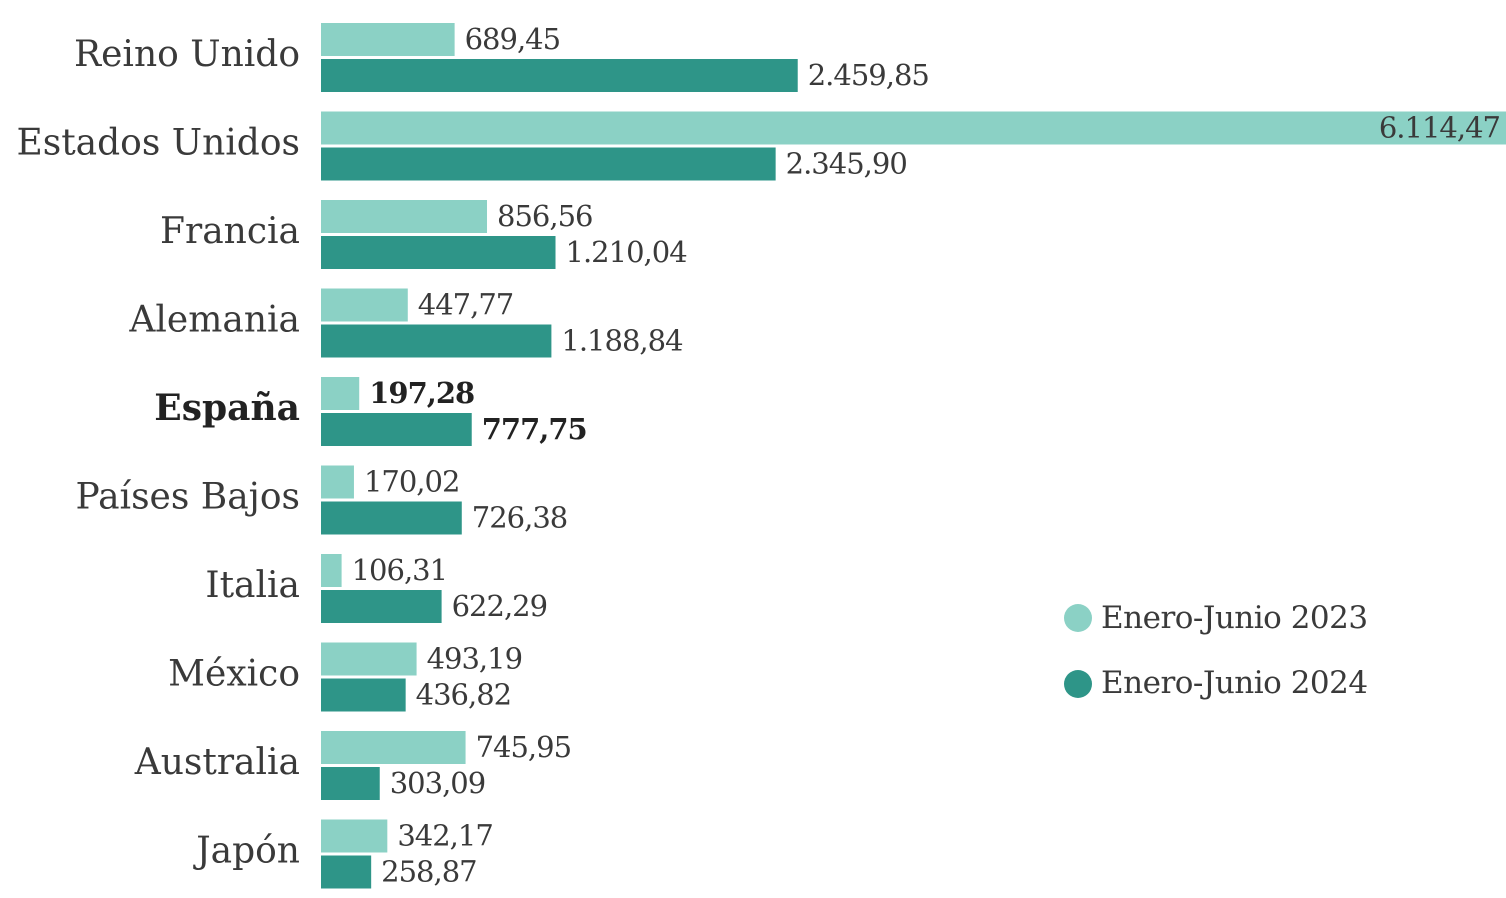 This screenshot has width=1506, height=898. I want to click on legend-label-series-1: Enero-Junio 2023, so click(1234, 618).